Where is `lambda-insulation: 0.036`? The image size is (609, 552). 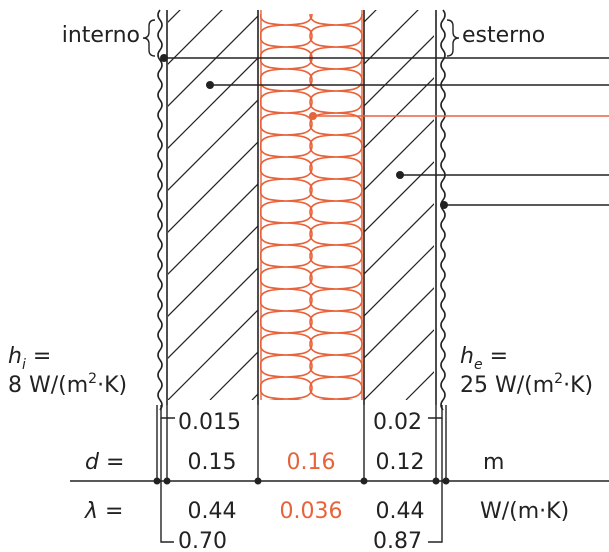
lambda-insulation: 0.036 is located at coordinates (311, 511).